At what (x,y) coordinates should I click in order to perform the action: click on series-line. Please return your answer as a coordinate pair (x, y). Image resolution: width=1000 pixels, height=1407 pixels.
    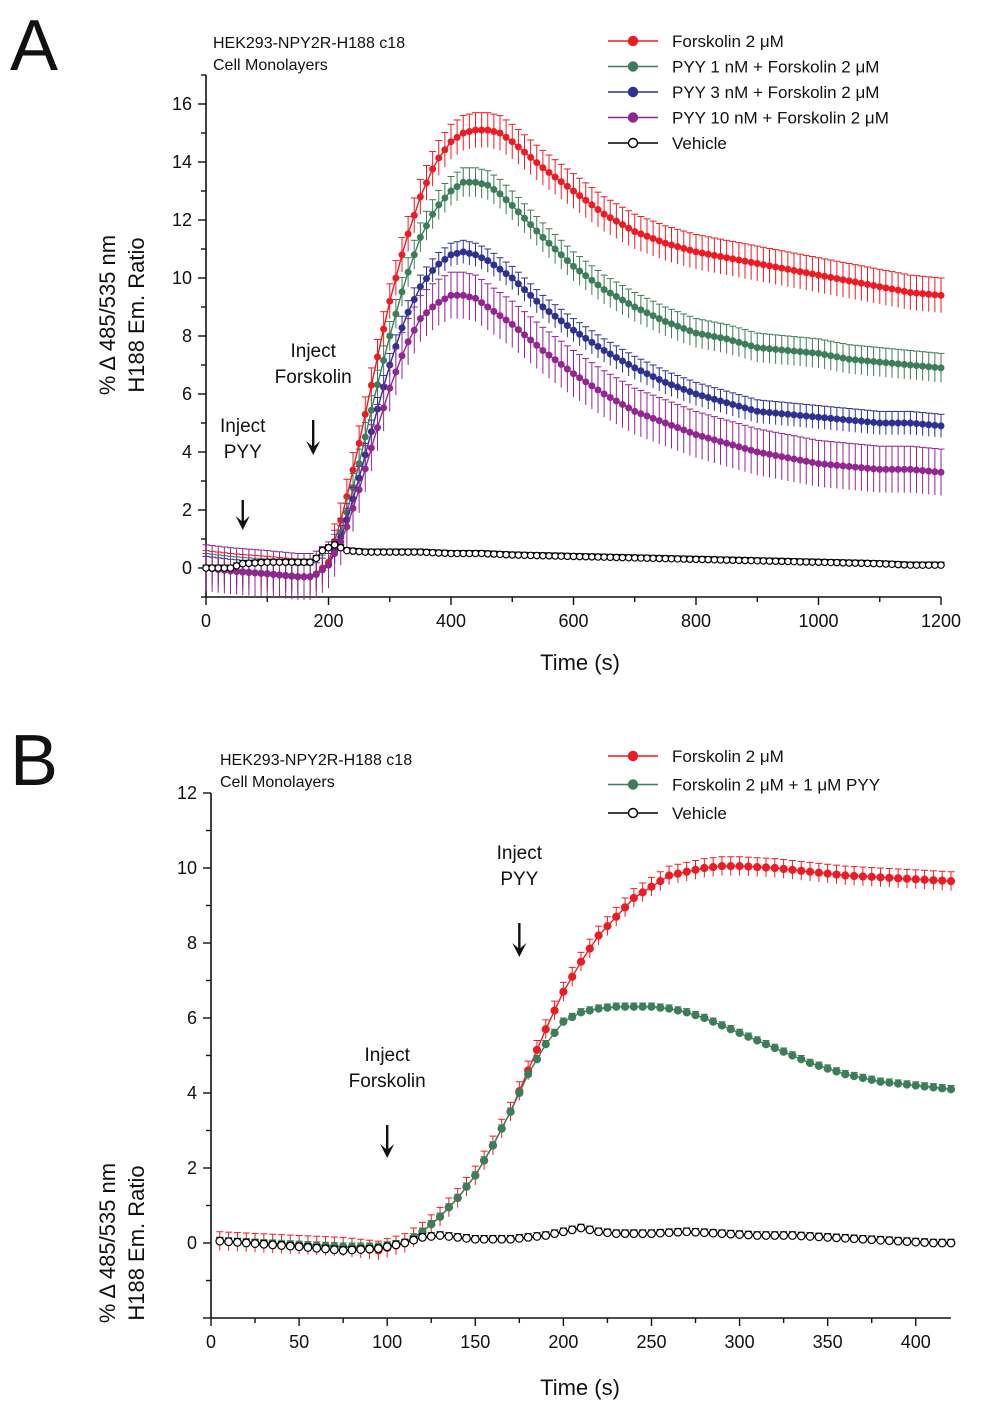
    Looking at the image, I should click on (585, 1127).